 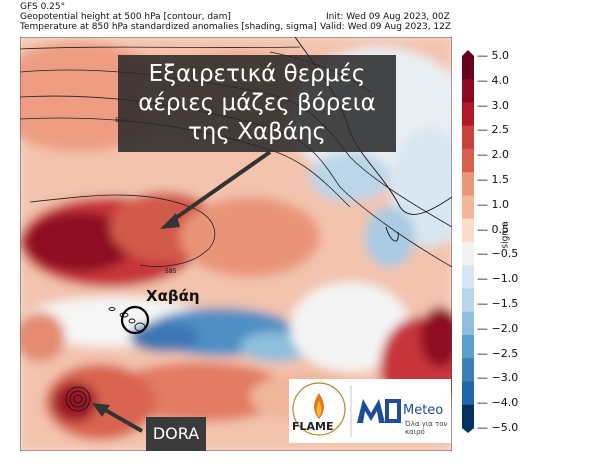 I want to click on colorbar-tick-label: — −1.0, so click(x=498, y=279).